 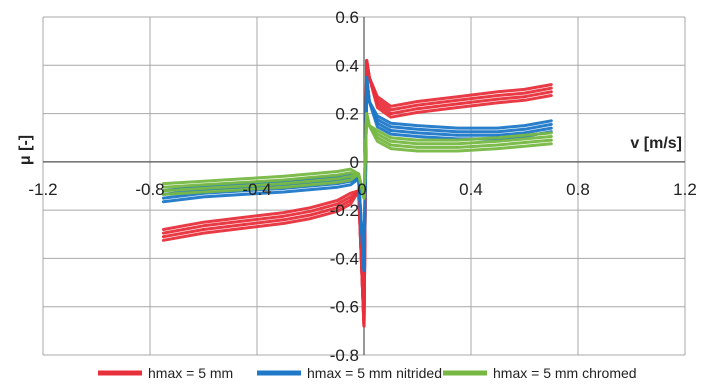 What do you see at coordinates (471, 189) in the screenshot?
I see `x-tick-label: 0.4` at bounding box center [471, 189].